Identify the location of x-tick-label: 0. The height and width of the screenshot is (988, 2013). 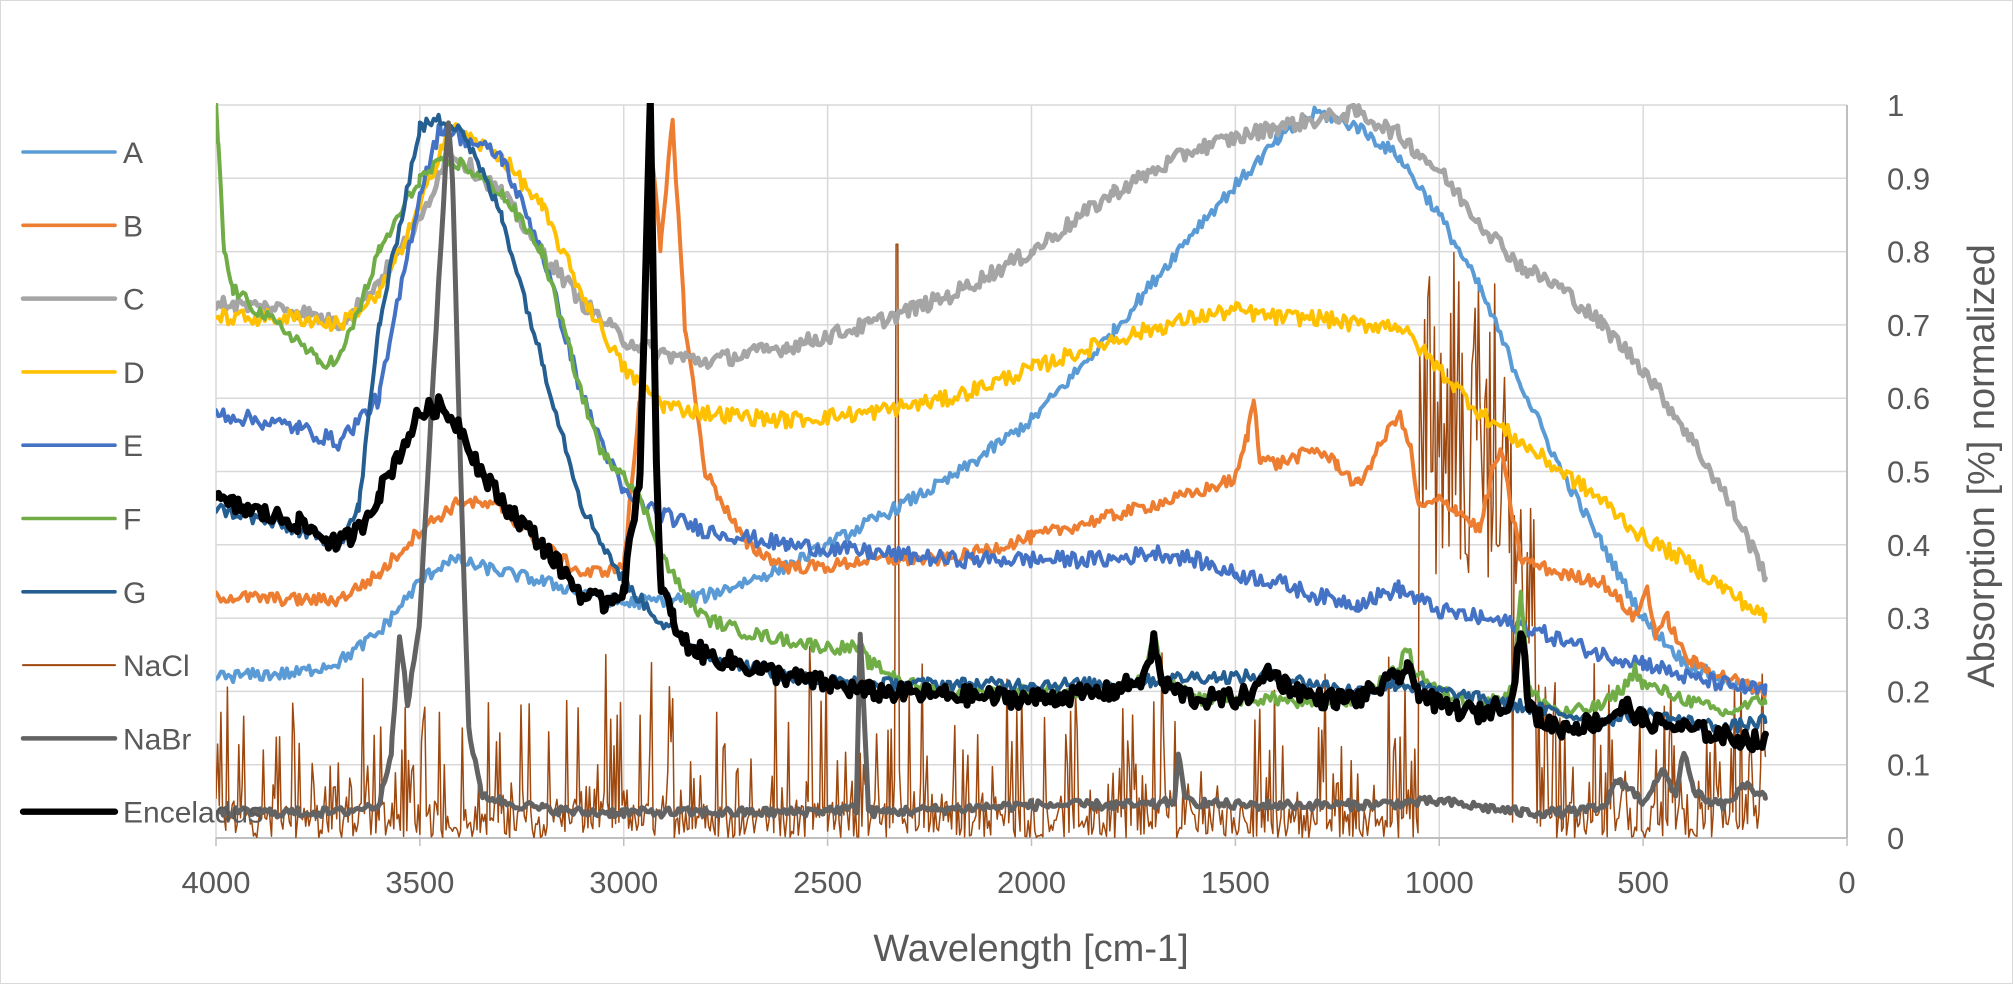
(1846, 882).